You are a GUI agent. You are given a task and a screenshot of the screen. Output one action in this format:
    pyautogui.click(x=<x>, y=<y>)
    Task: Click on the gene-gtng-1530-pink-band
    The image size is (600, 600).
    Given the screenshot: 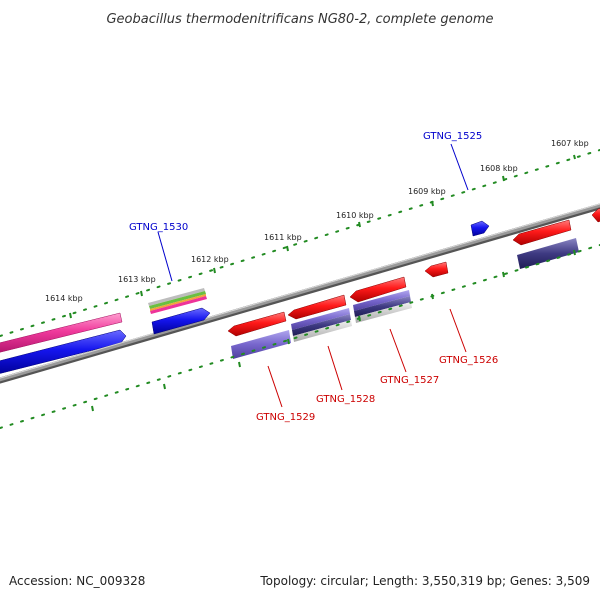 What is the action you would take?
    pyautogui.click(x=178, y=305)
    